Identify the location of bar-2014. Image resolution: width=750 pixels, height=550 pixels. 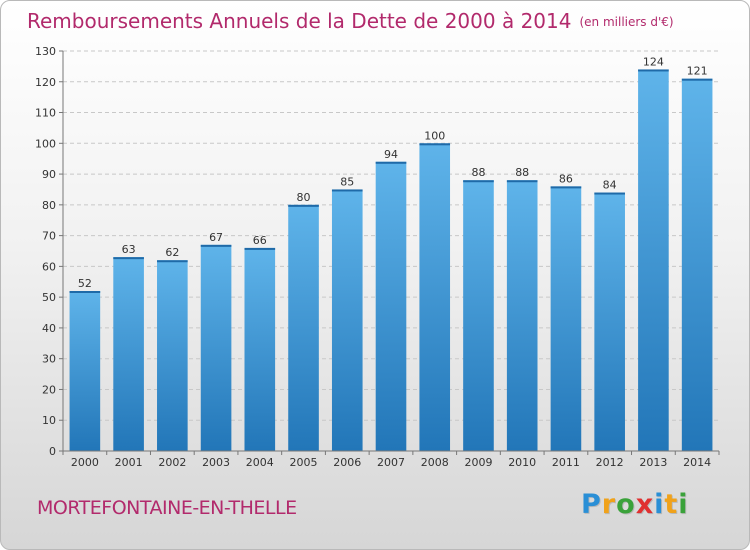
(697, 264).